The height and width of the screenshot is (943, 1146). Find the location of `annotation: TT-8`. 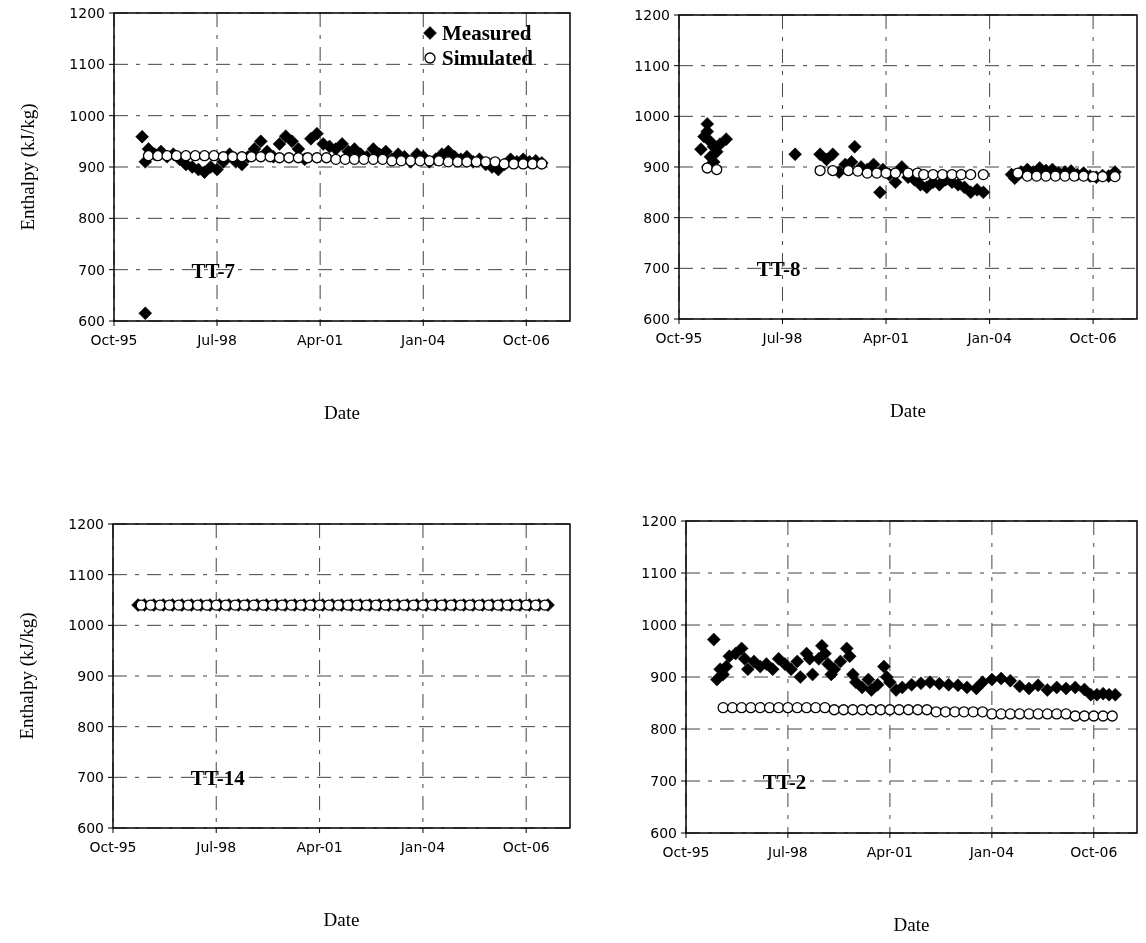

annotation: TT-8 is located at coordinates (778, 269).